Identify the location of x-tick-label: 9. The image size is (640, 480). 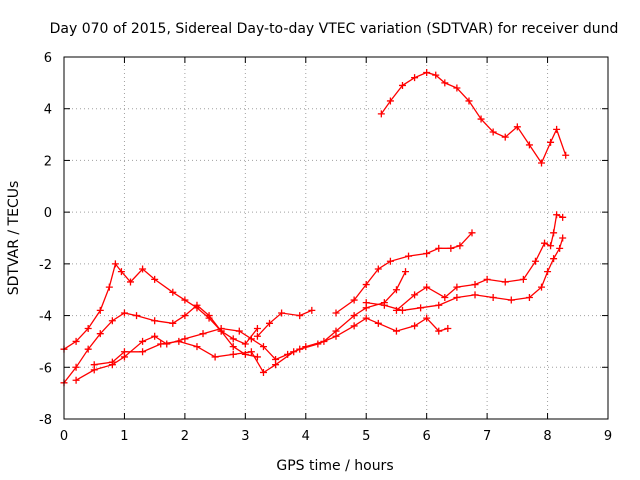
(608, 436).